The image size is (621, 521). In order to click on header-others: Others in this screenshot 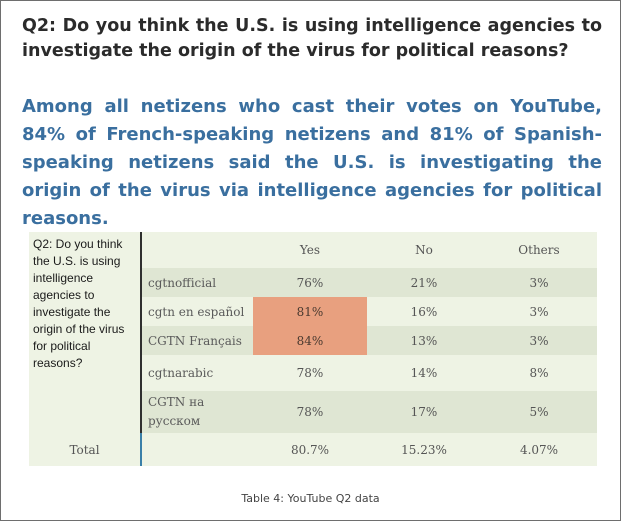, I will do `click(539, 250)`.